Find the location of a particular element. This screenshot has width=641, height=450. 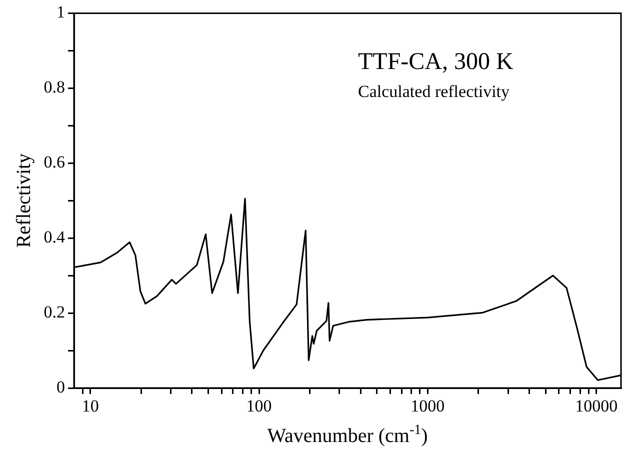

y-axis-title: Reflectivity is located at coordinates (24, 200).